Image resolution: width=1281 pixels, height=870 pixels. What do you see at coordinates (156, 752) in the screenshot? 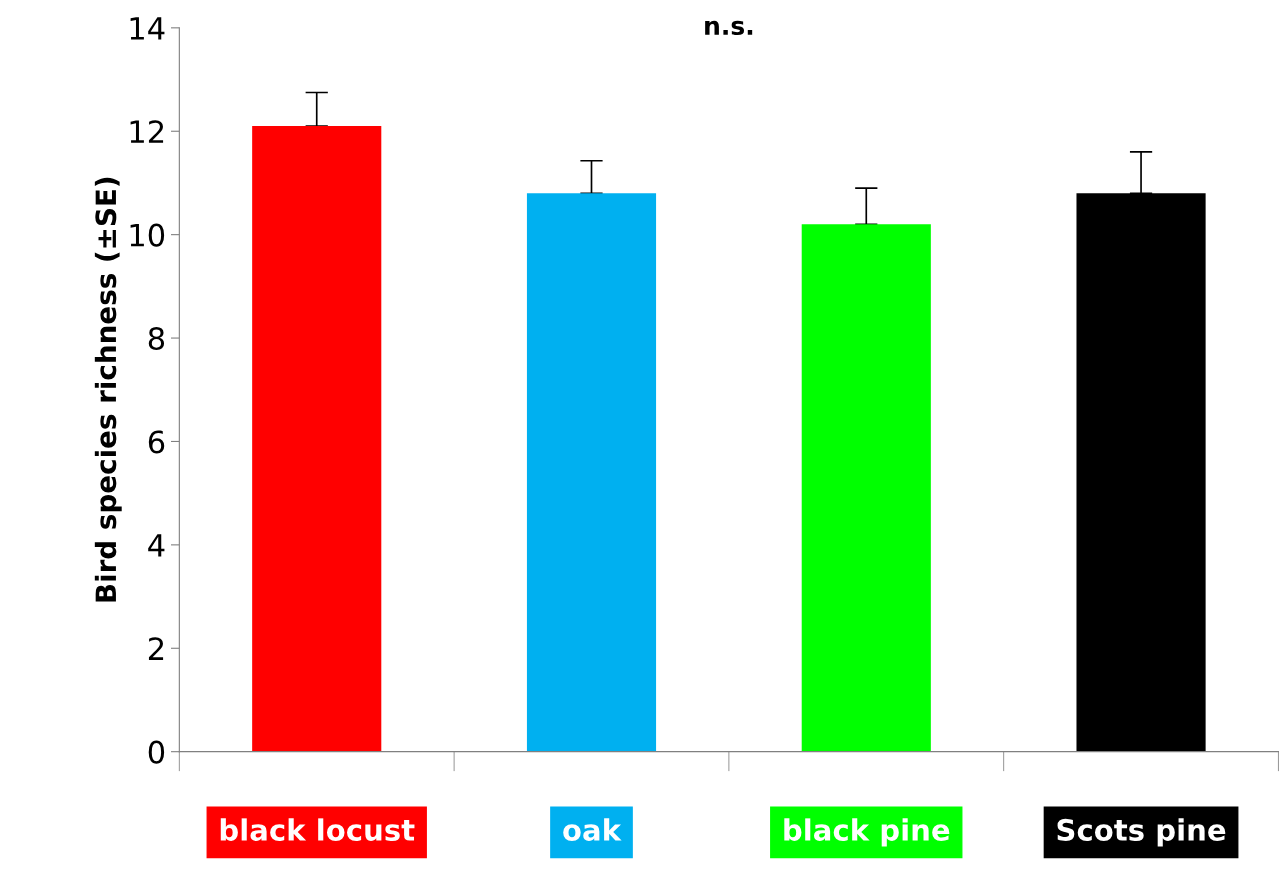
I see `y-tick-label: 0` at bounding box center [156, 752].